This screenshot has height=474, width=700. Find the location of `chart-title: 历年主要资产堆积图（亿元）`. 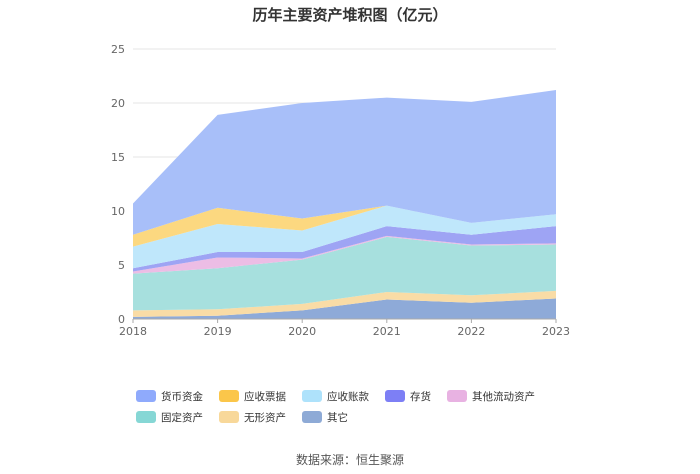

chart-title: 历年主要资产堆积图（亿元） is located at coordinates (350, 15).